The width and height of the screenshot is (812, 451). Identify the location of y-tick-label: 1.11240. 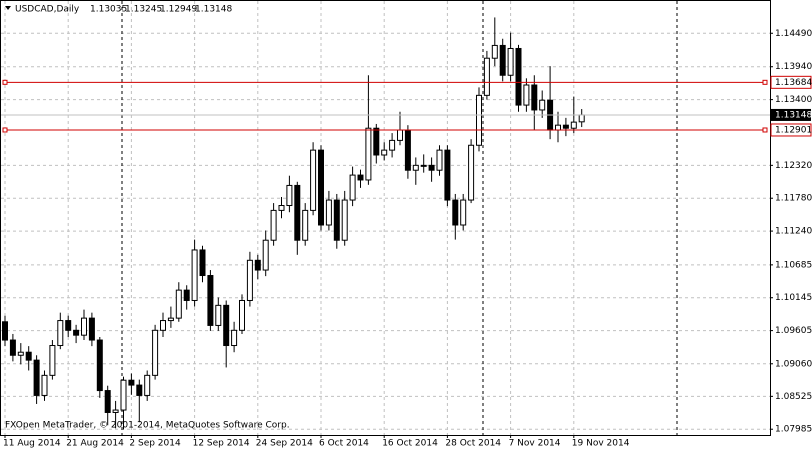
(793, 232).